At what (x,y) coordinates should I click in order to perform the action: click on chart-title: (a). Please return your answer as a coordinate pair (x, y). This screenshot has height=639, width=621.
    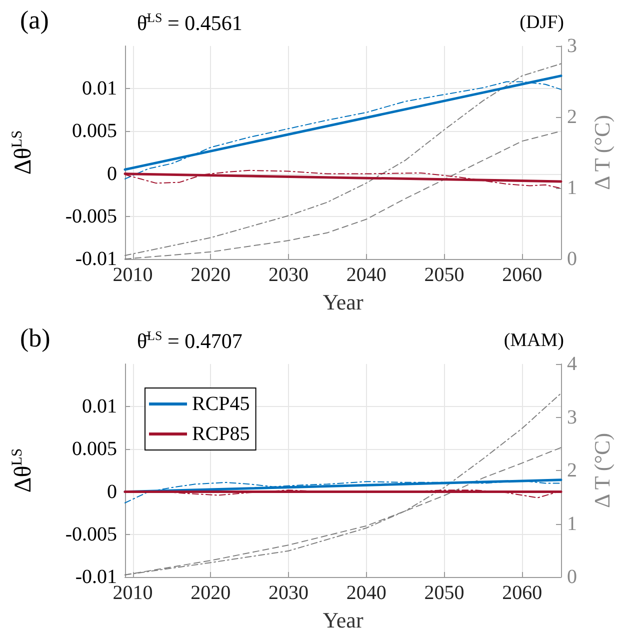
    Looking at the image, I should click on (34, 20).